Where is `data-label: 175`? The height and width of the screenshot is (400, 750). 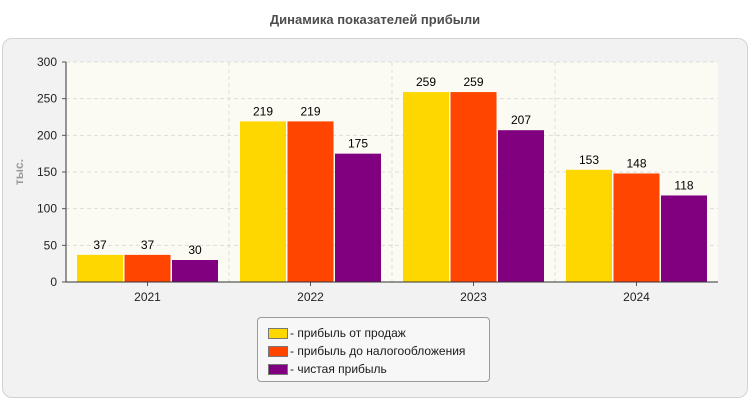 data-label: 175 is located at coordinates (358, 144).